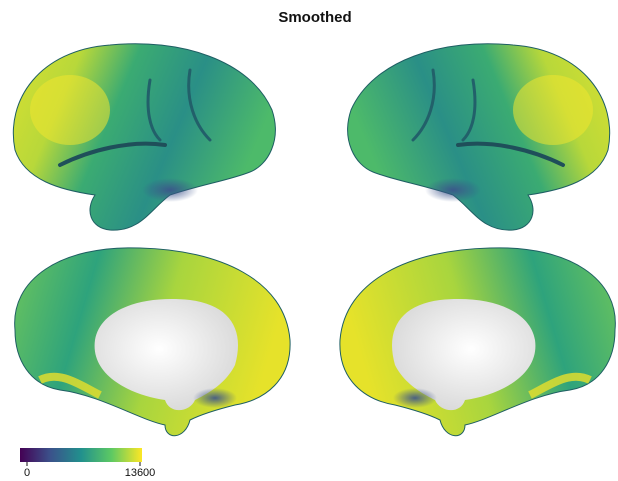  What do you see at coordinates (314, 17) in the screenshot?
I see `figure-title: Smoothed` at bounding box center [314, 17].